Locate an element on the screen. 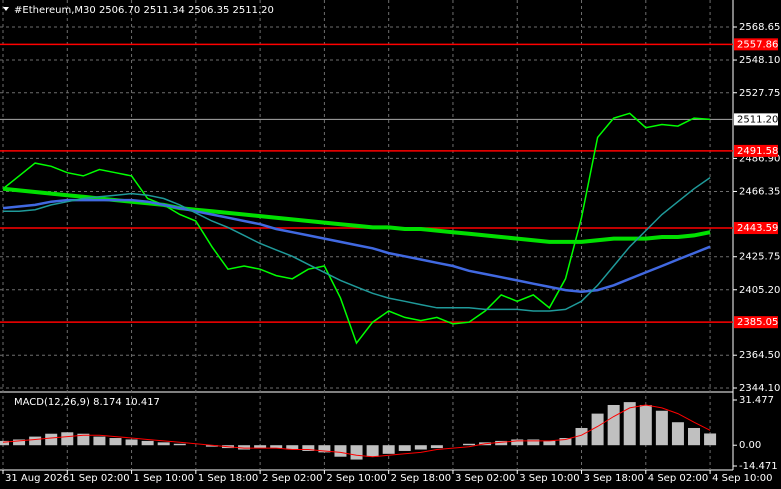 The image size is (781, 489). level-label: 2443.59 is located at coordinates (757, 228).